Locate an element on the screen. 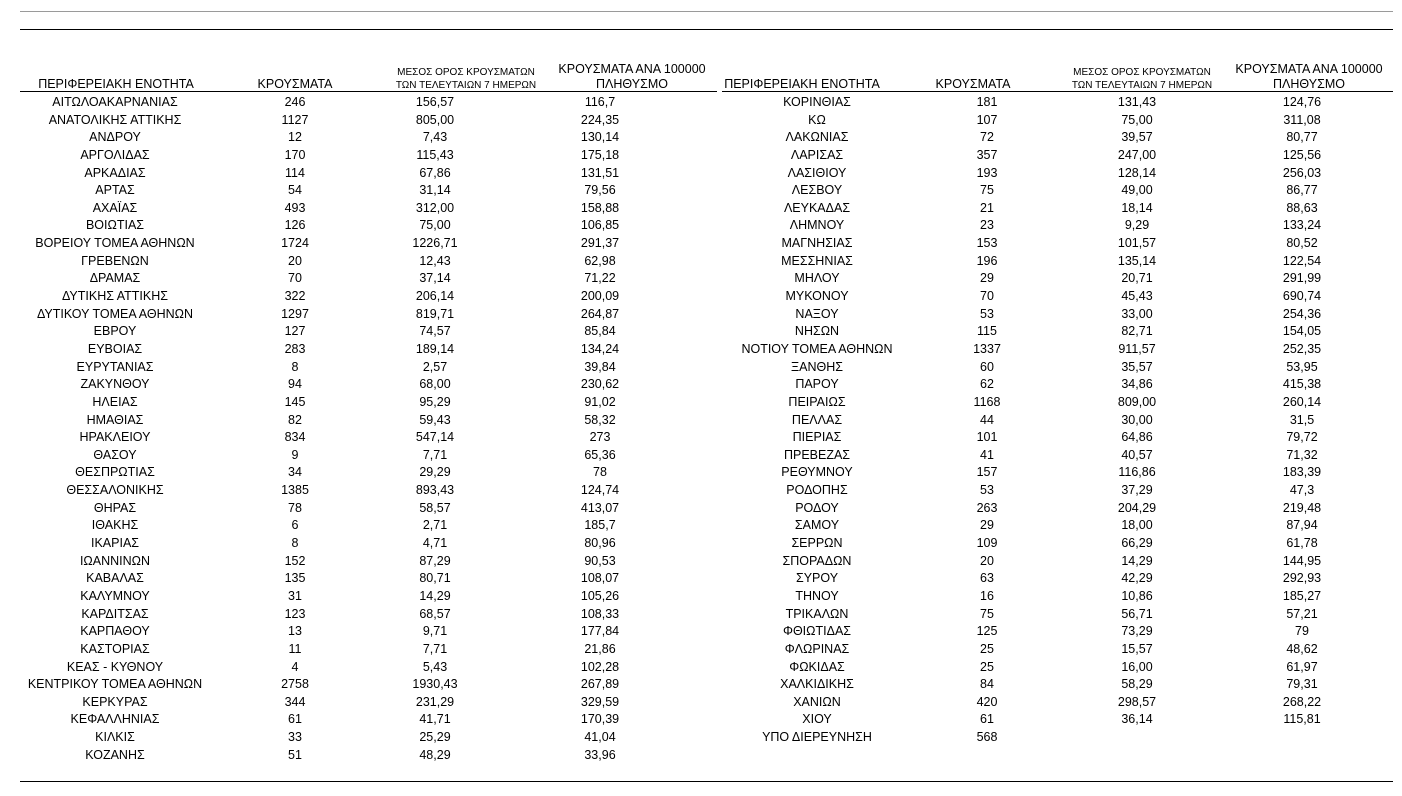 The width and height of the screenshot is (1402, 796). cell-region: ΔΥΤΙΚΟΥ ΤΟΜΕΑ ΑΘΗΝΩΝ is located at coordinates (115, 313).